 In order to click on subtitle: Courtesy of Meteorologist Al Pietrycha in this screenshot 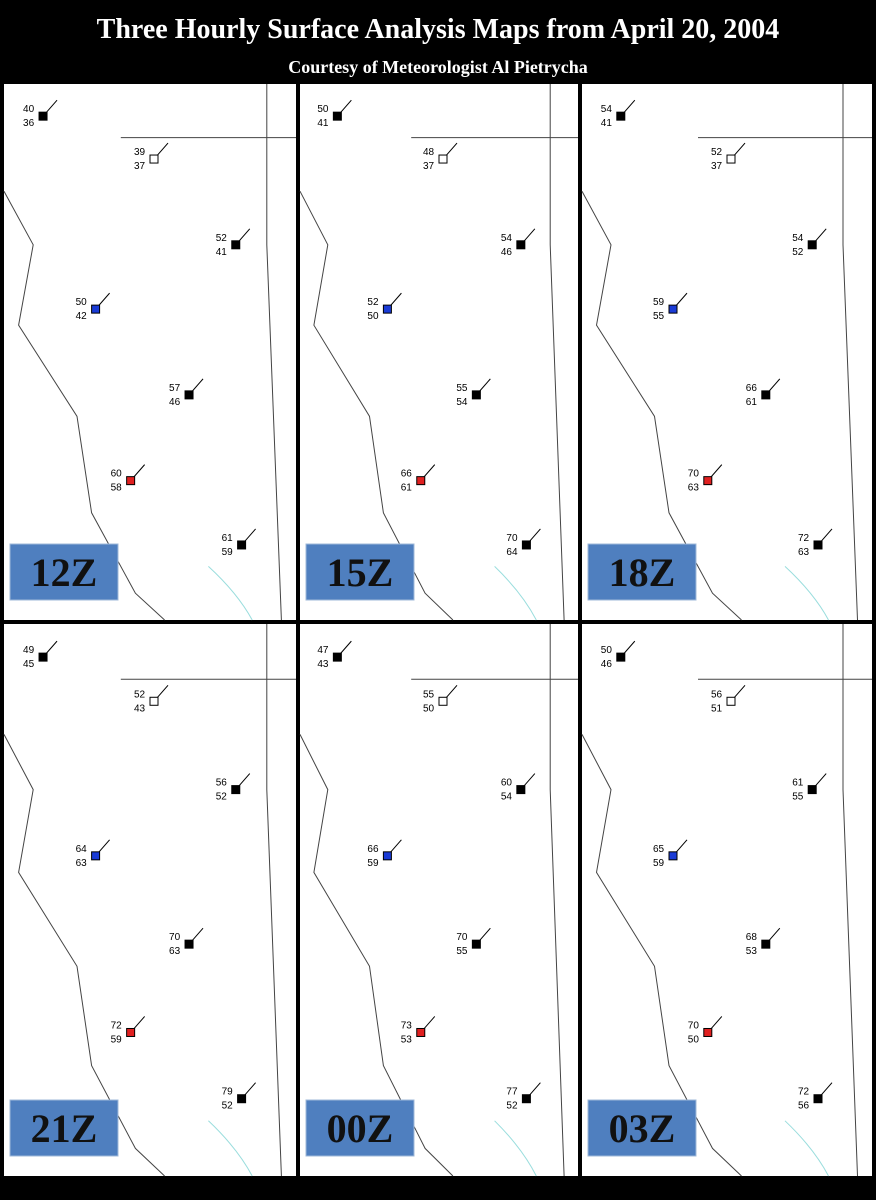, I will do `click(438, 67)`.